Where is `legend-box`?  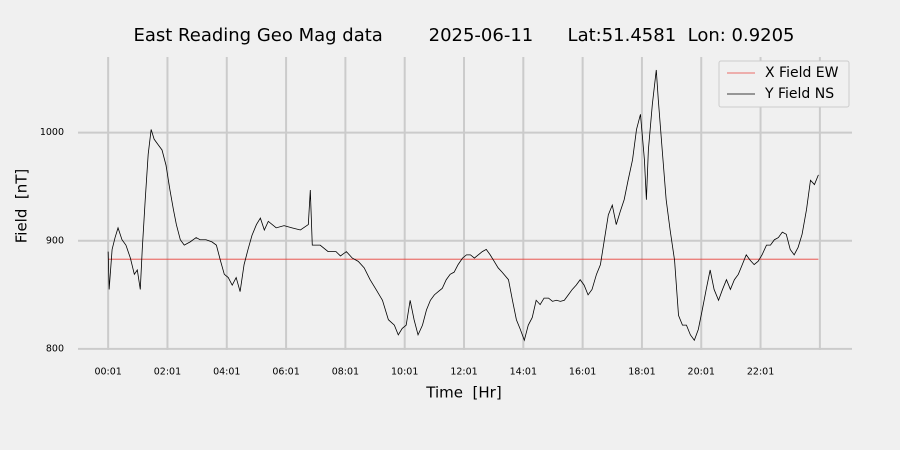 legend-box is located at coordinates (784, 84).